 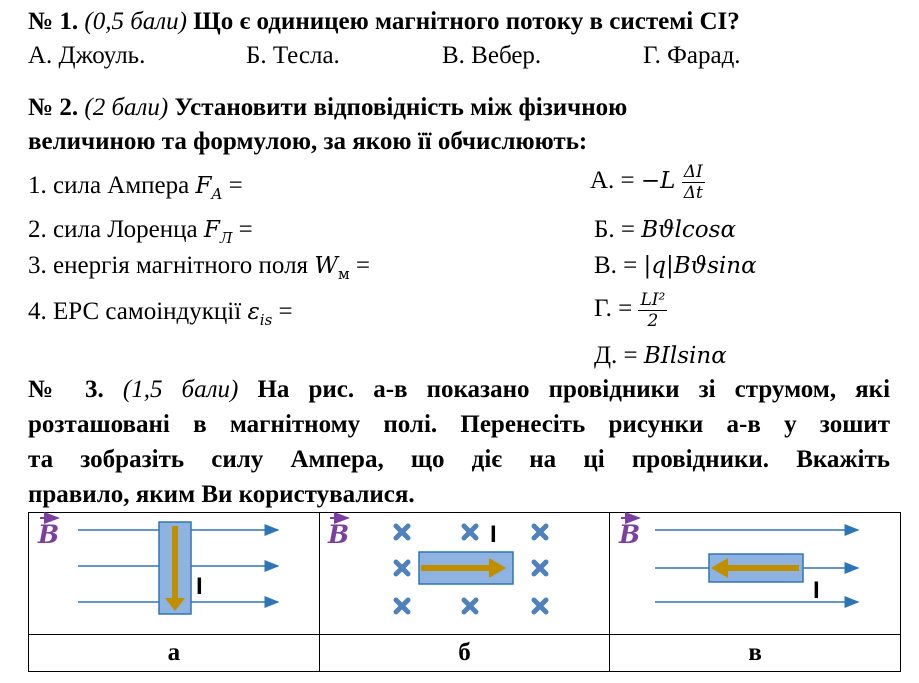 I want to click on q2-answer-d-label: Г. =, so click(x=616, y=309).